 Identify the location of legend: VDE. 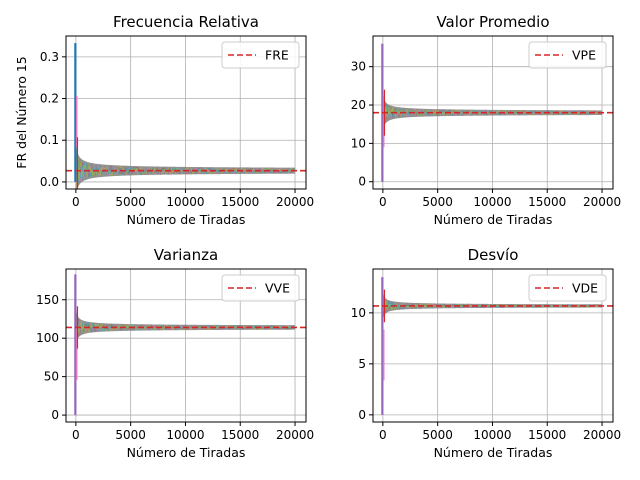
(567, 288).